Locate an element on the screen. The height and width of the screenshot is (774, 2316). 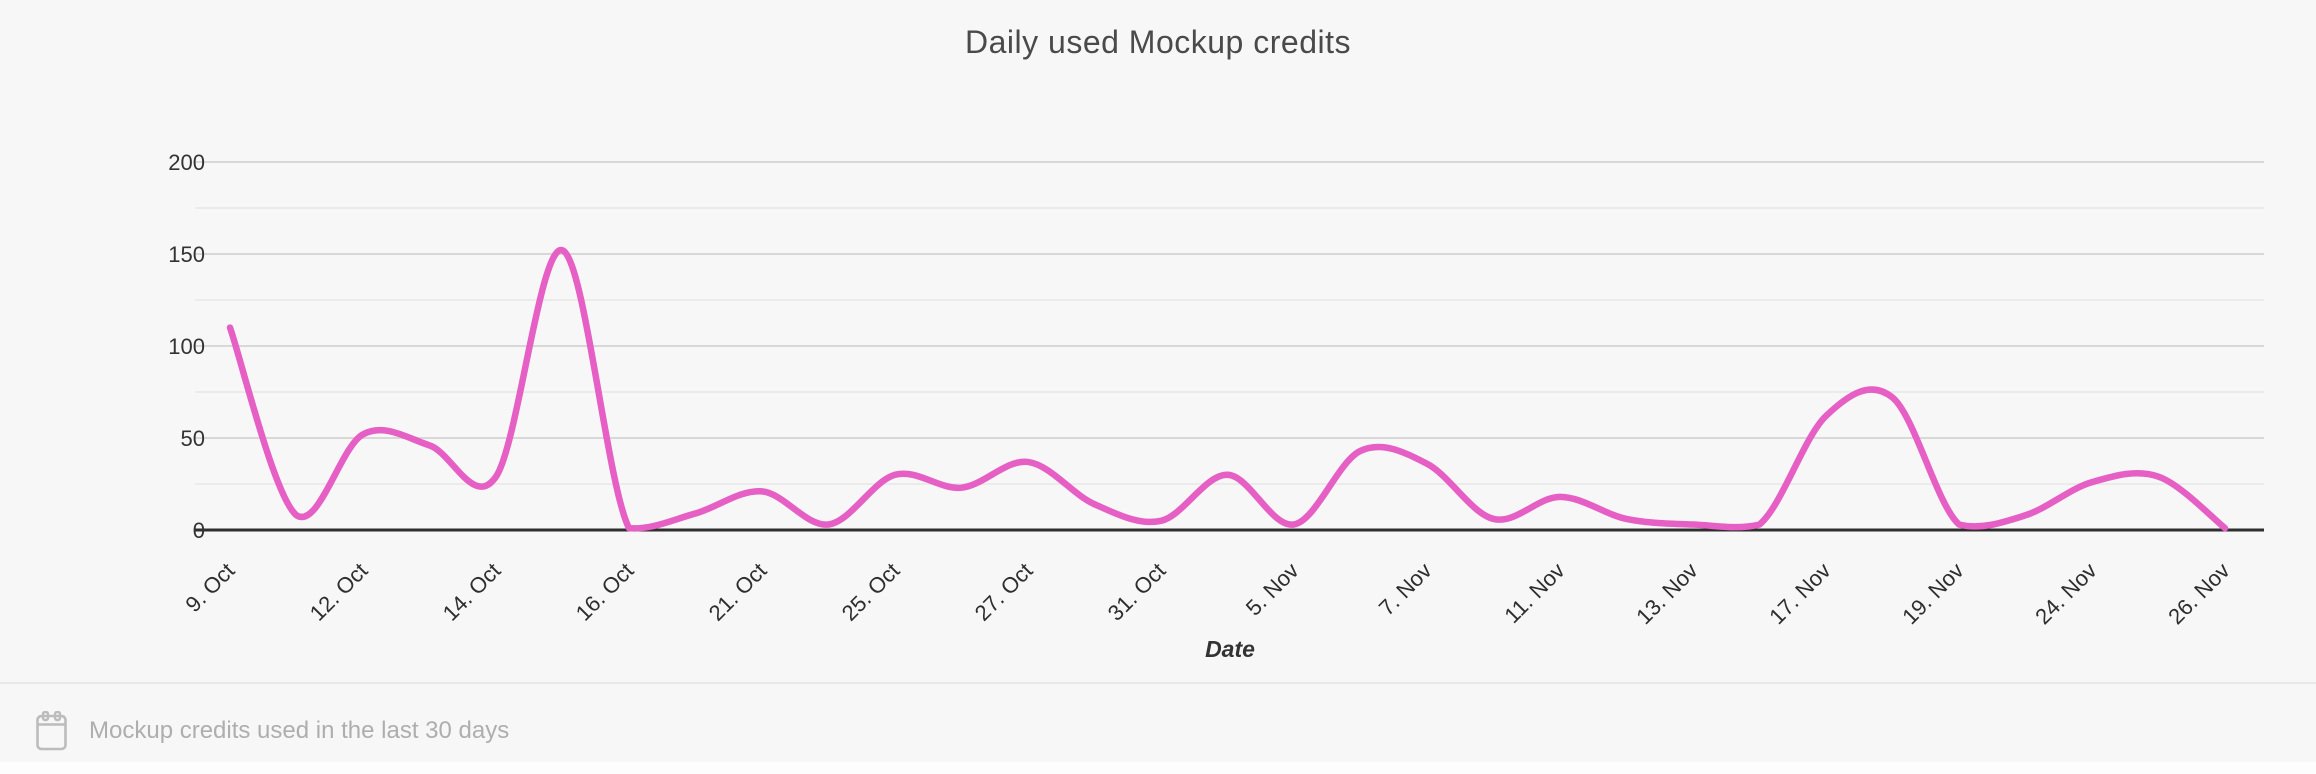
calendar-icon is located at coordinates (51, 731).